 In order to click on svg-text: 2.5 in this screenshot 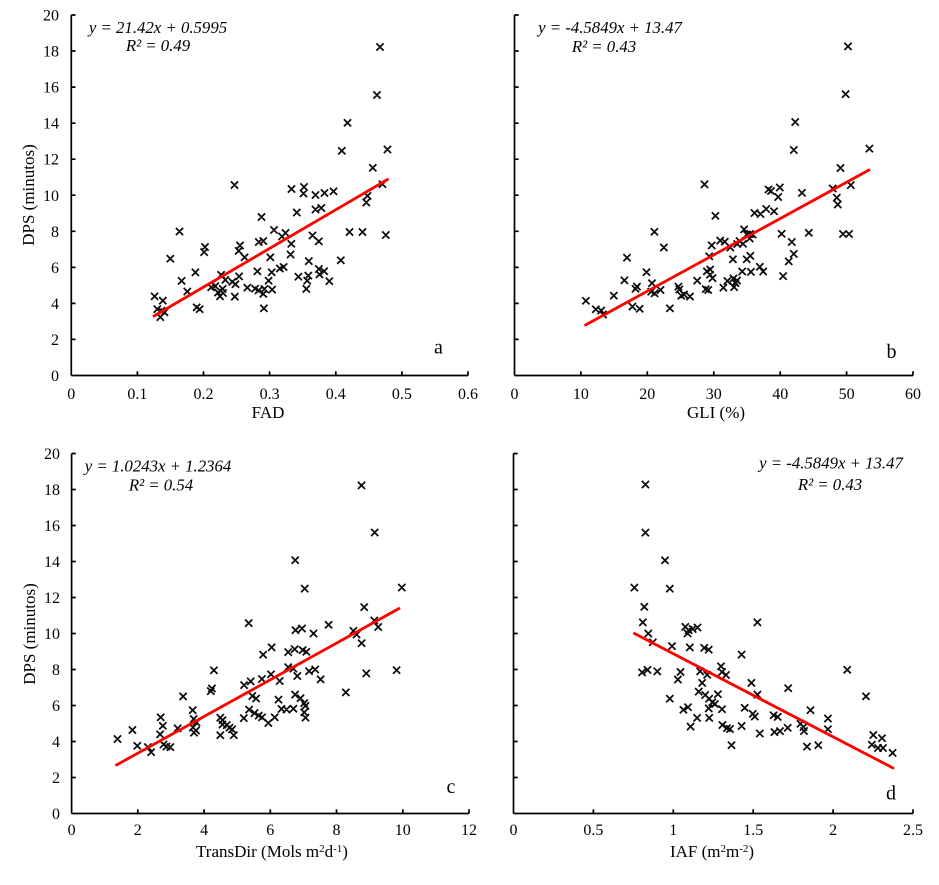, I will do `click(913, 830)`.